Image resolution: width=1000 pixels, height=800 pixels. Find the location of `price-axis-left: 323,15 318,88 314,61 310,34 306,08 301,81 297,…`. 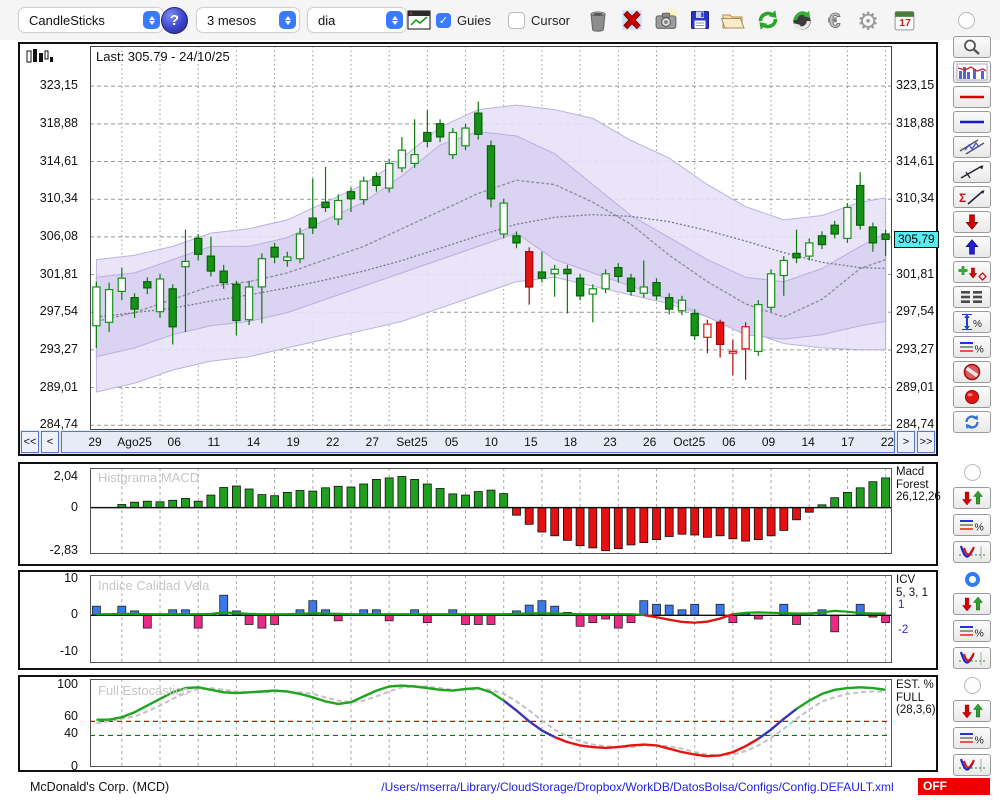

price-axis-left: 323,15 318,88 314,61 310,34 306,08 301,81 297,… is located at coordinates (52, 249).